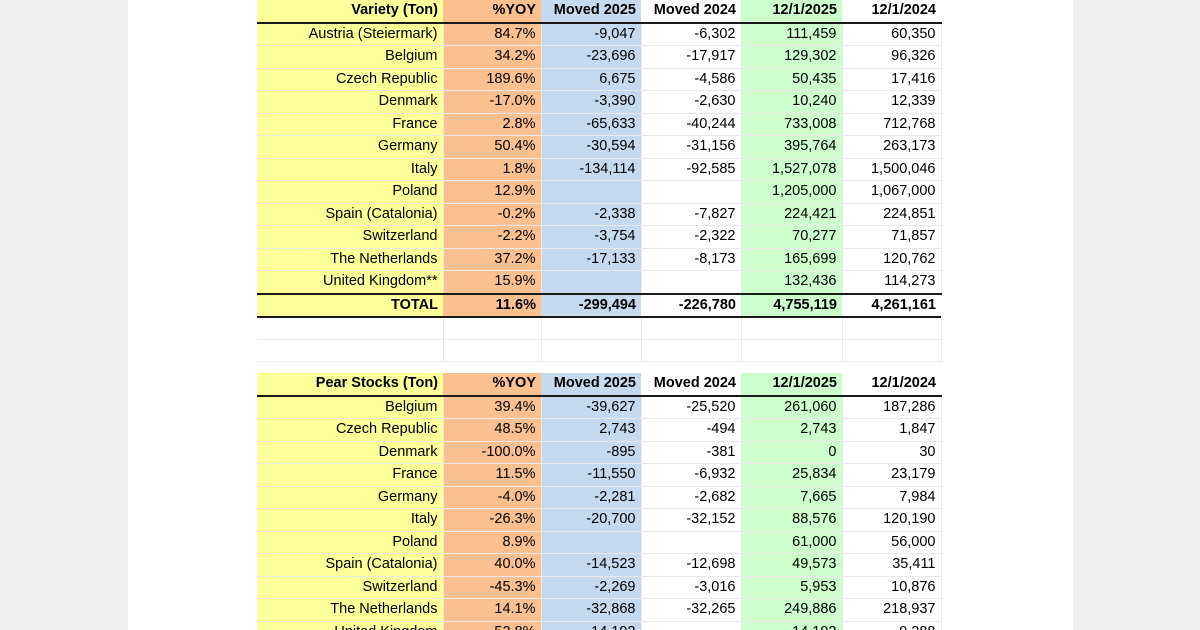 The image size is (1200, 630). Describe the element at coordinates (691, 625) in the screenshot. I see `cell-moved_2024` at that location.